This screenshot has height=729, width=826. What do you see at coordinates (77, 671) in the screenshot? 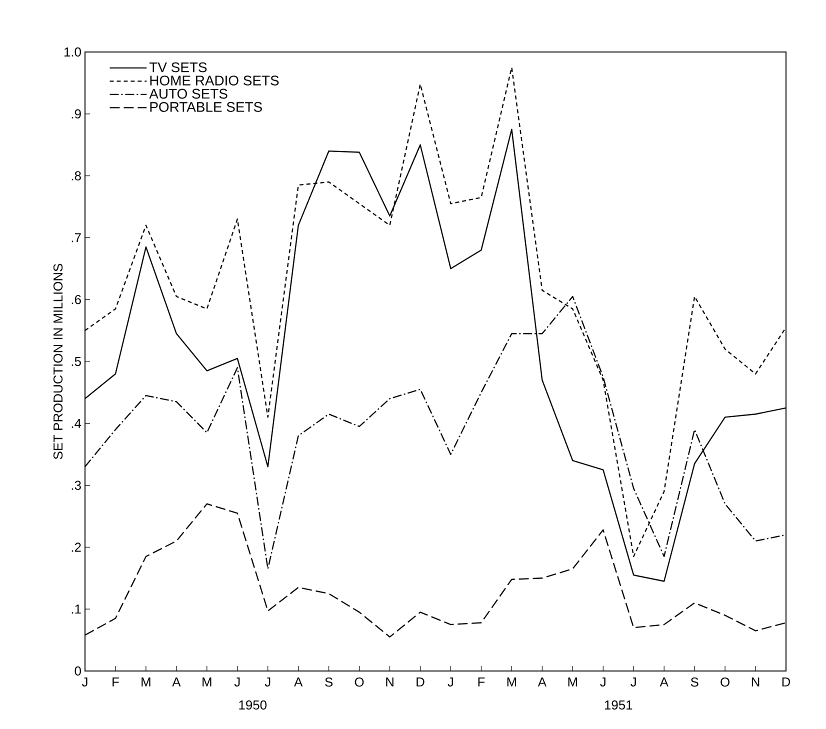
I see `y-tick-label: 0` at bounding box center [77, 671].